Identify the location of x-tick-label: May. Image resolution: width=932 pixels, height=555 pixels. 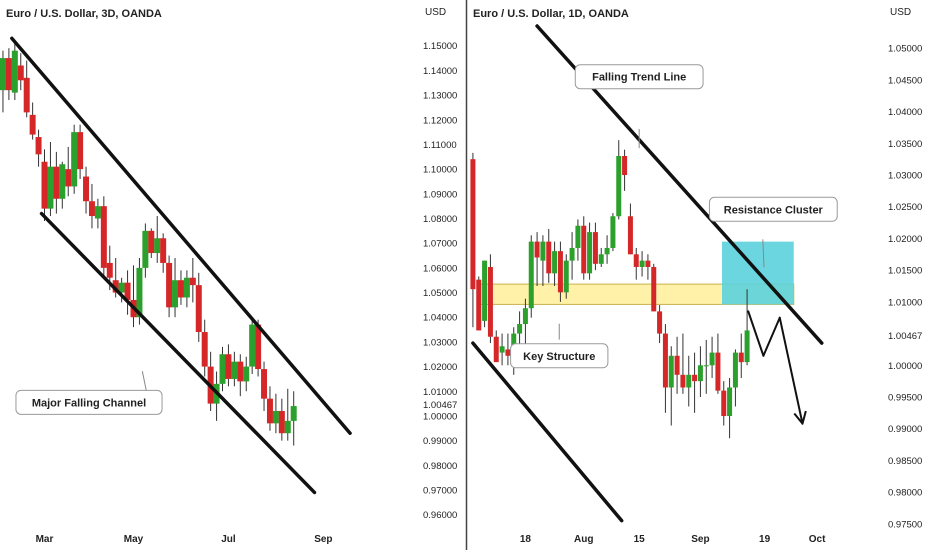
(134, 539).